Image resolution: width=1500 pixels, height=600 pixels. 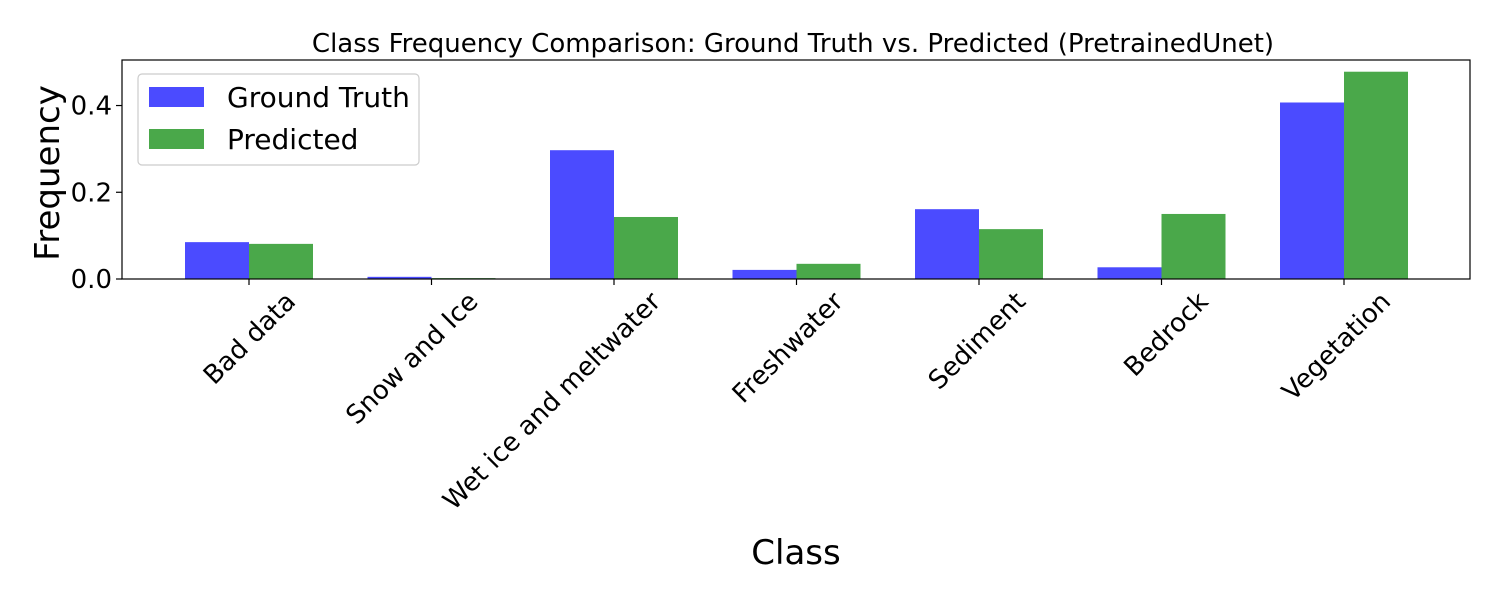 What do you see at coordinates (292, 139) in the screenshot?
I see `legend-label-predicted: Predicted` at bounding box center [292, 139].